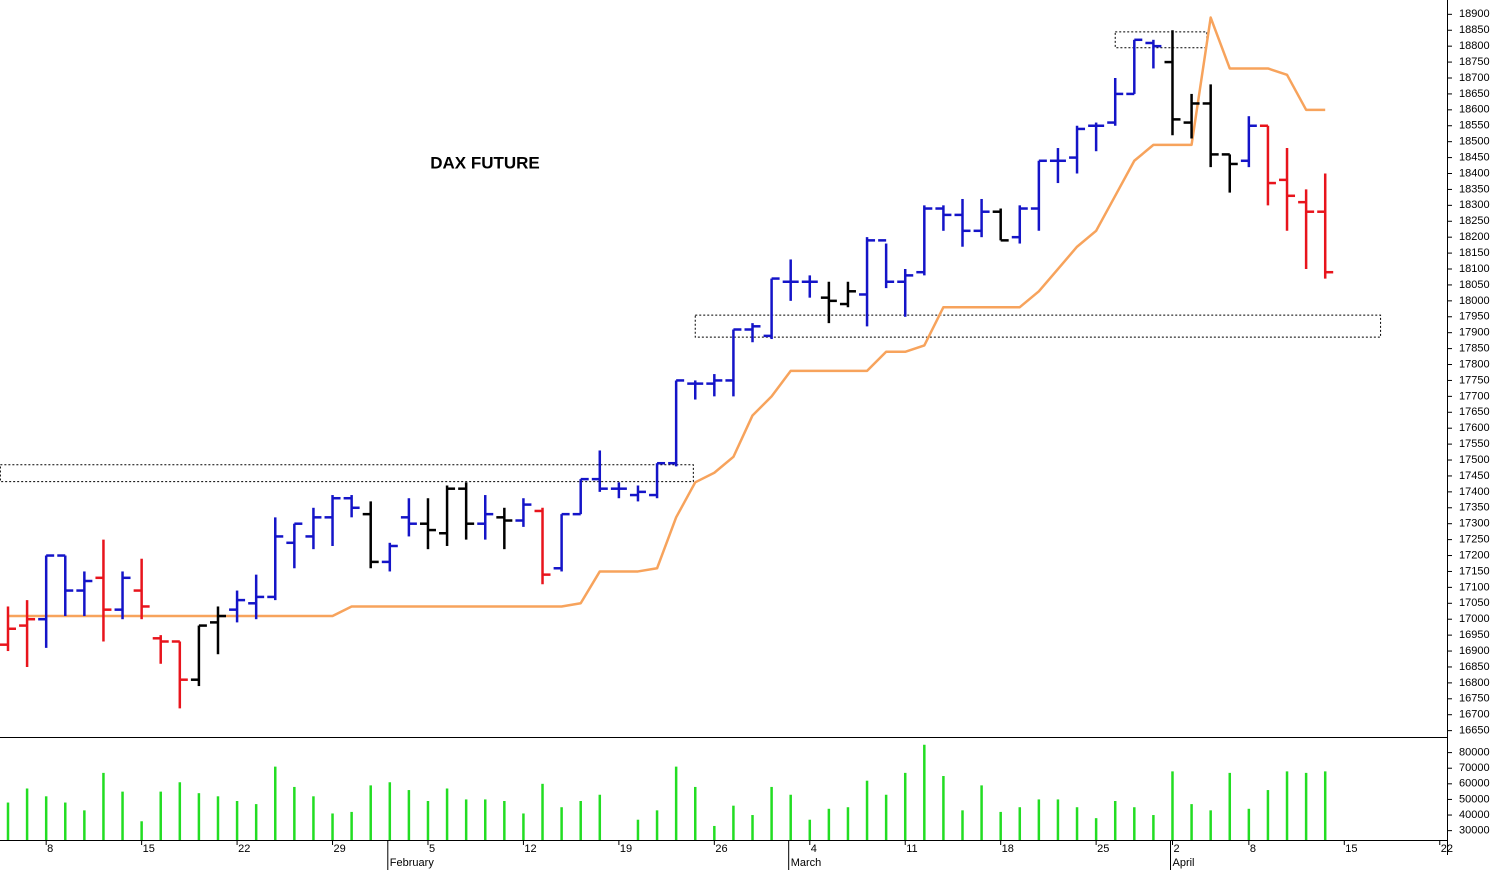 This screenshot has height=870, width=1495. What do you see at coordinates (1176, 849) in the screenshot?
I see `x-tick-label: 2` at bounding box center [1176, 849].